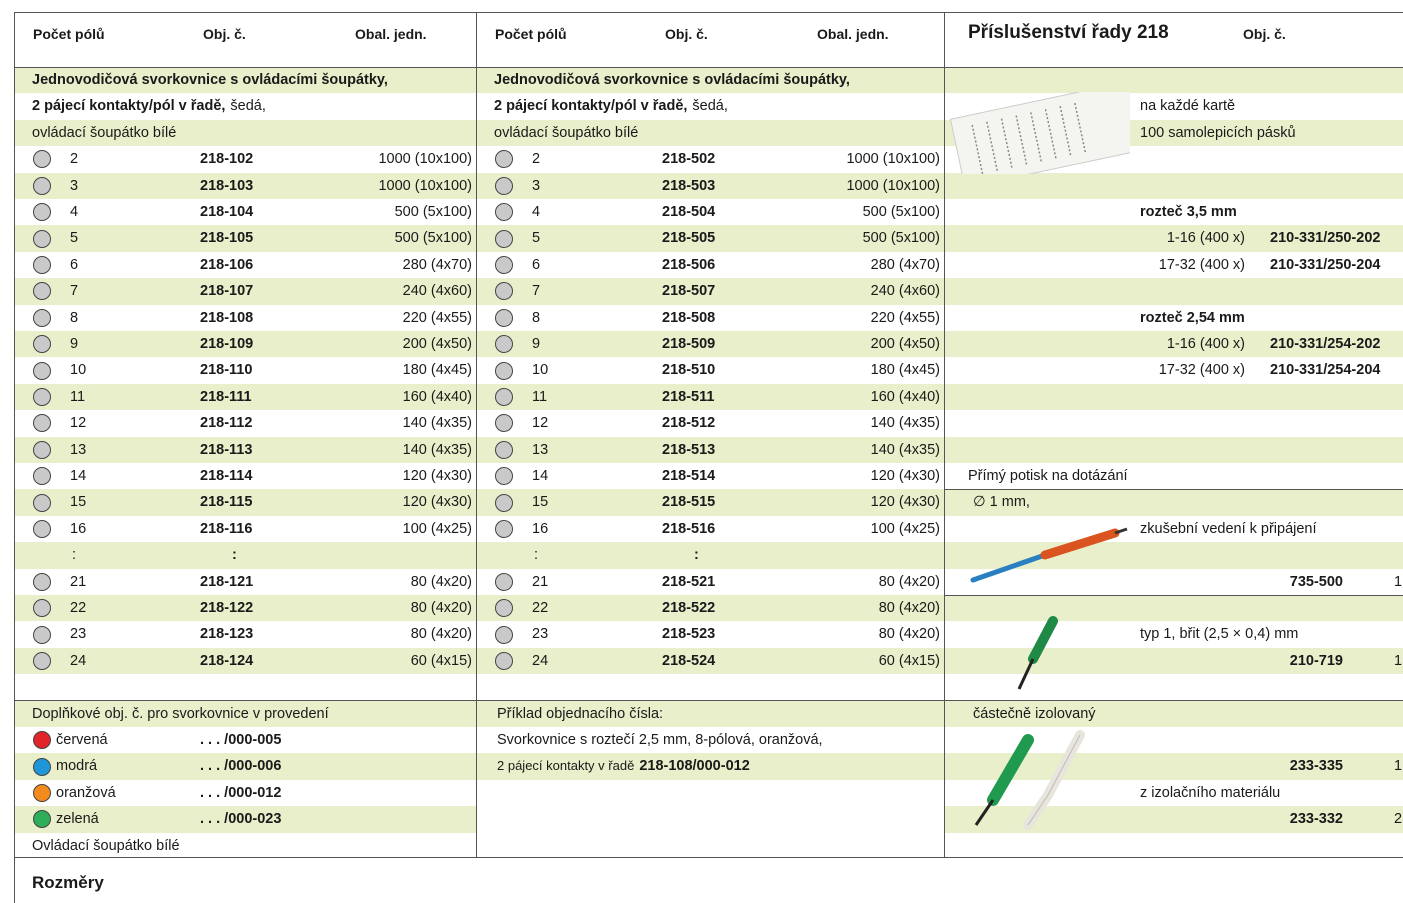  Describe the element at coordinates (1398, 819) in the screenshot. I see `quantity: 25` at that location.